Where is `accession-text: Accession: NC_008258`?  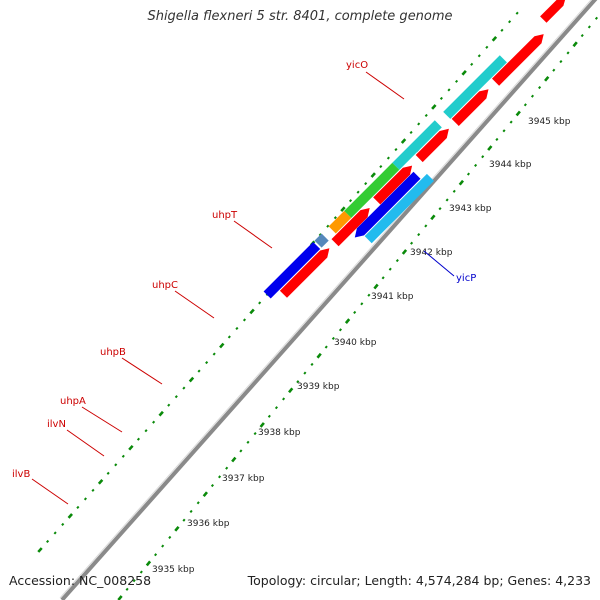
accession-text: Accession: NC_008258 is located at coordinates (80, 580).